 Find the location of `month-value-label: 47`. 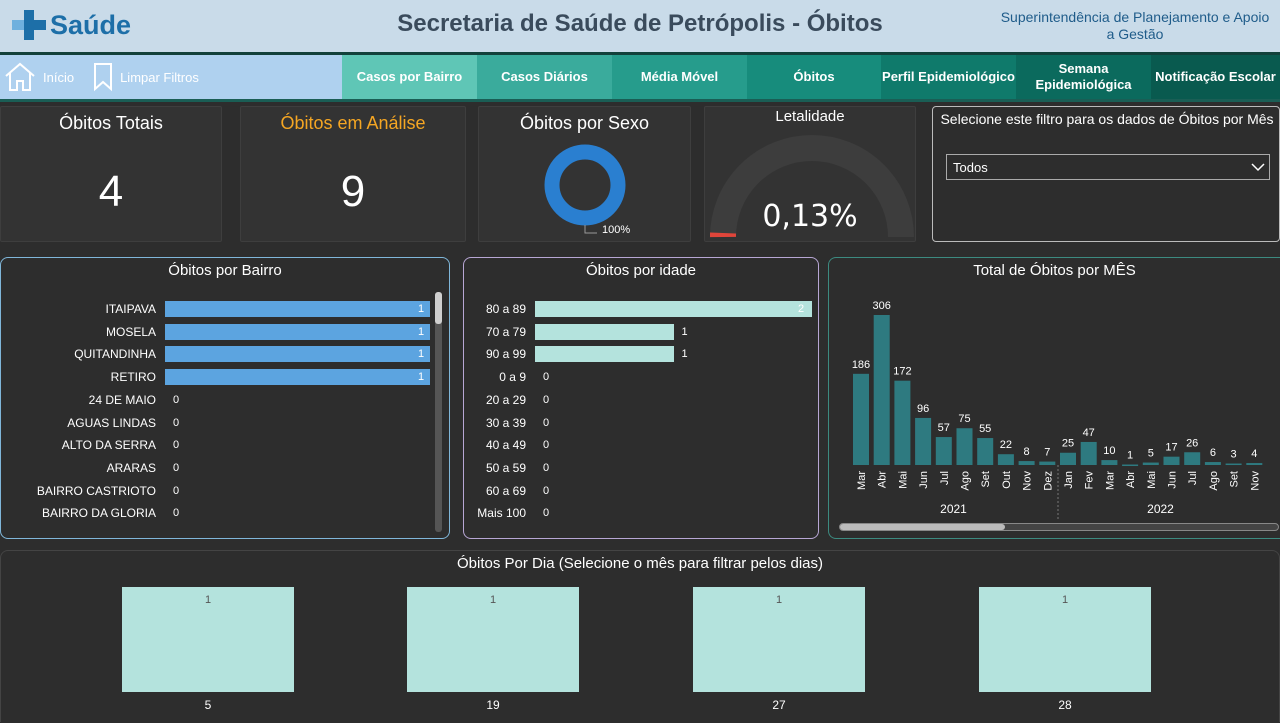

month-value-label: 47 is located at coordinates (1089, 433).